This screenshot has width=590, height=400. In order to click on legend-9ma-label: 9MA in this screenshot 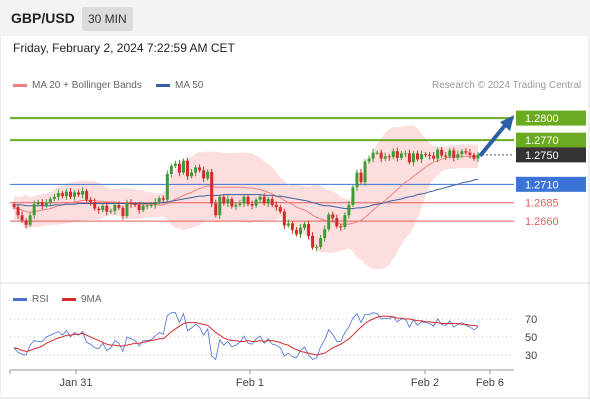, I will do `click(91, 299)`.